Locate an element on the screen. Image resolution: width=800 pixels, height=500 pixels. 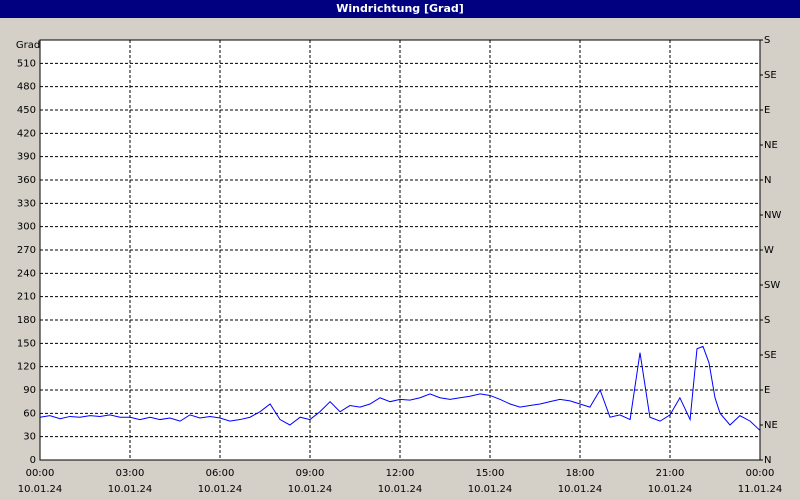
y-tick-label: 450 is located at coordinates (26, 110).